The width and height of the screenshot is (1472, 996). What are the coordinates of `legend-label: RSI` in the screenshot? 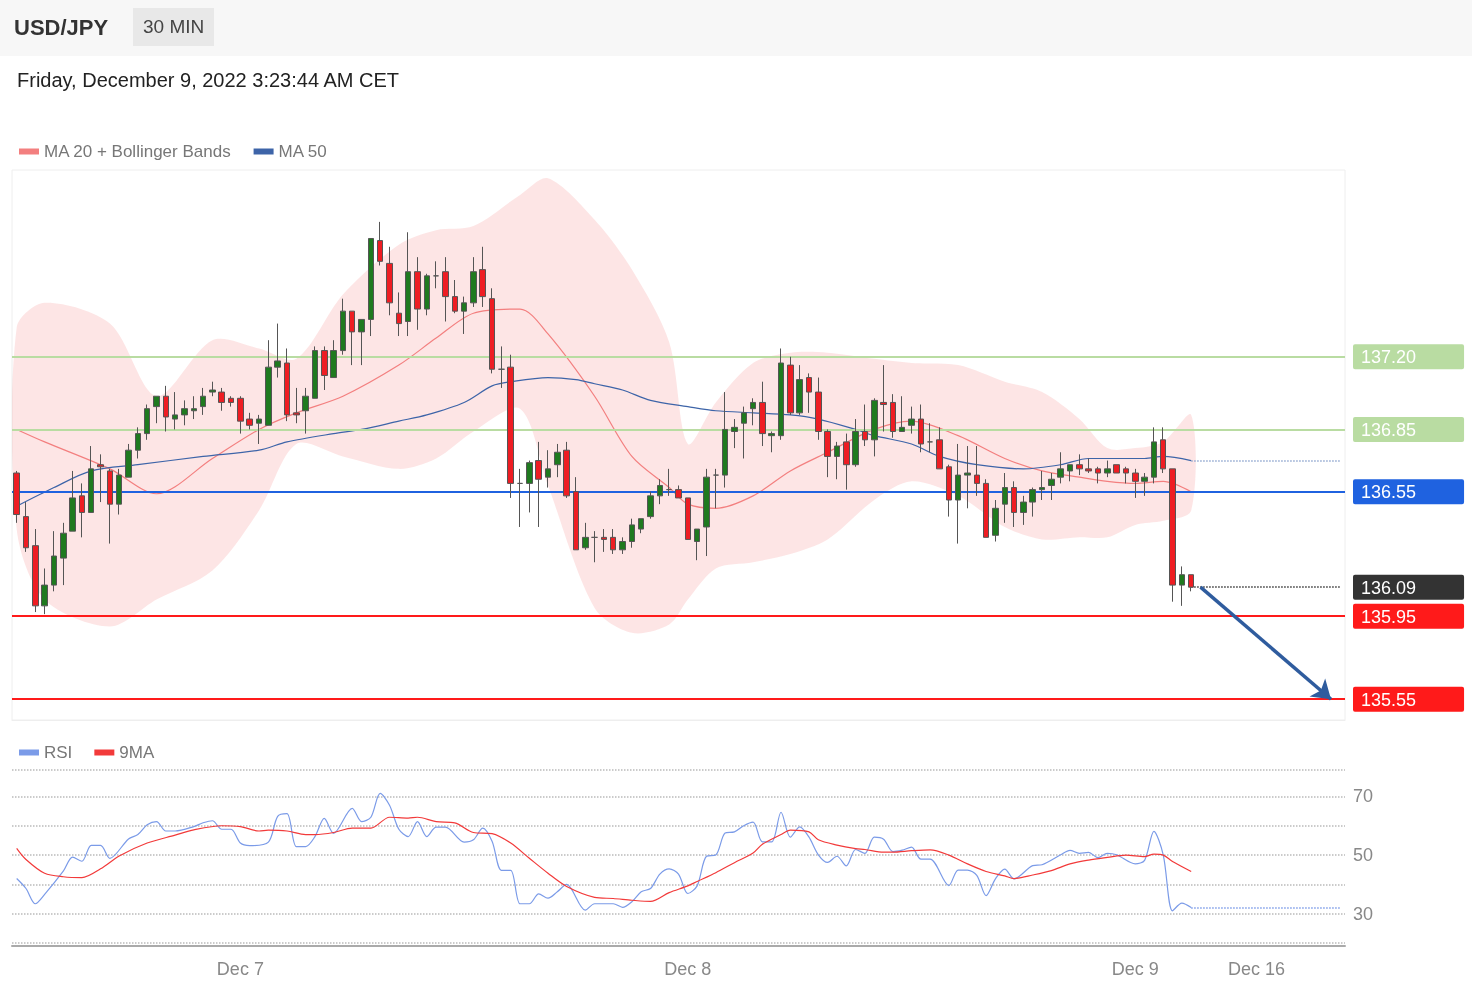 It's located at (58, 752).